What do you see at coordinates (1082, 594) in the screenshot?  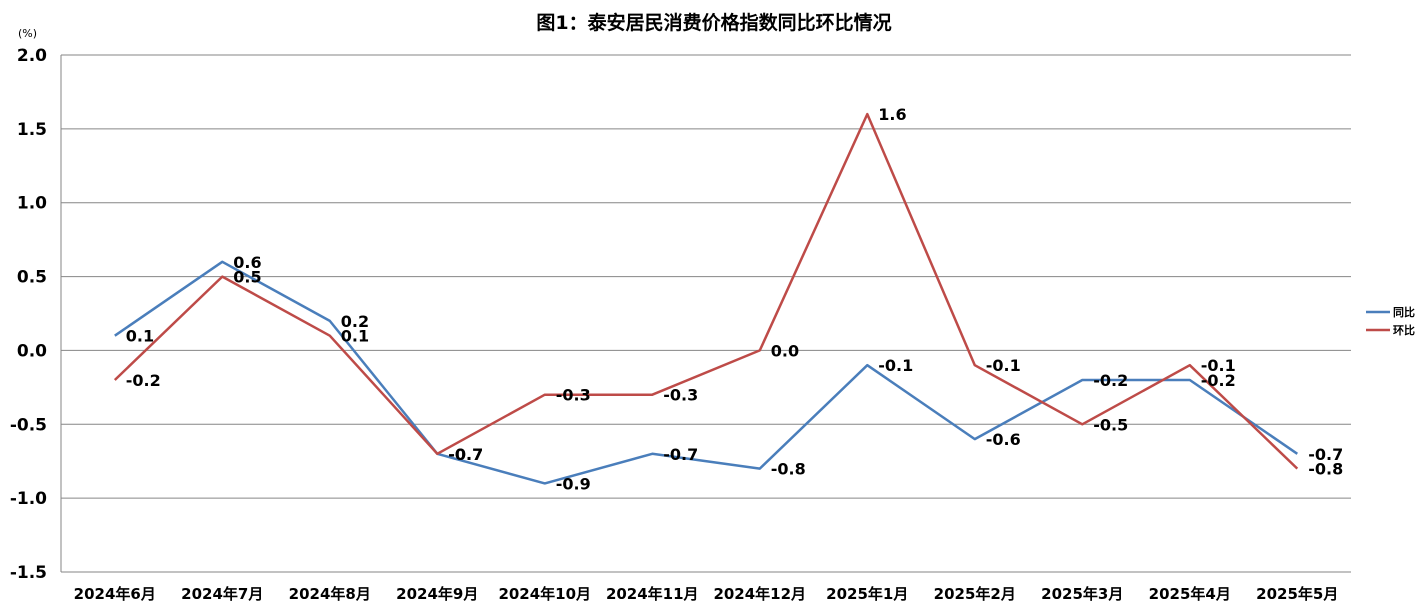 I see `x-tick-label: 2025年3月` at bounding box center [1082, 594].